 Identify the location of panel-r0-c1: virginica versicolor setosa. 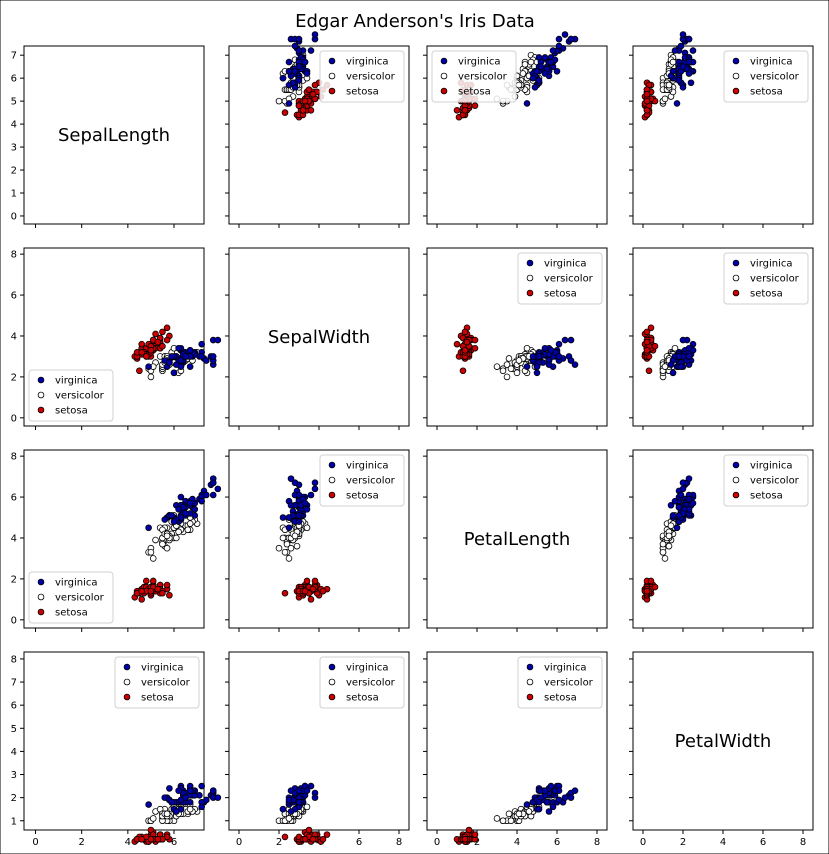
(317, 129).